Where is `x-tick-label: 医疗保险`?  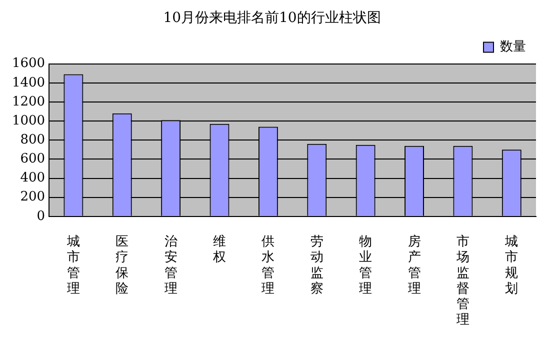 x-tick-label: 医疗保险 is located at coordinates (122, 265).